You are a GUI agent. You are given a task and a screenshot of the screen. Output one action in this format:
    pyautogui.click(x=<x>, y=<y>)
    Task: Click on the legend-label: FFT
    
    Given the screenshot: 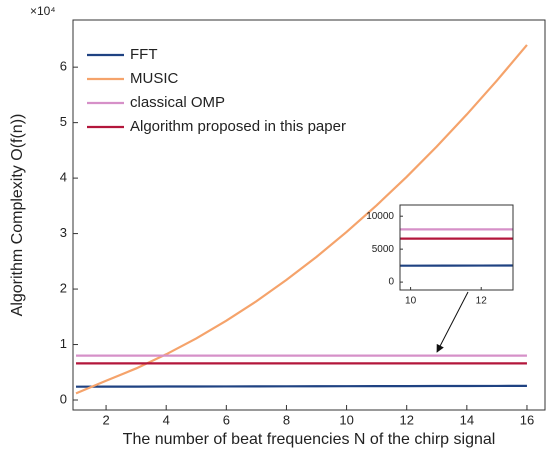 What is the action you would take?
    pyautogui.click(x=144, y=54)
    